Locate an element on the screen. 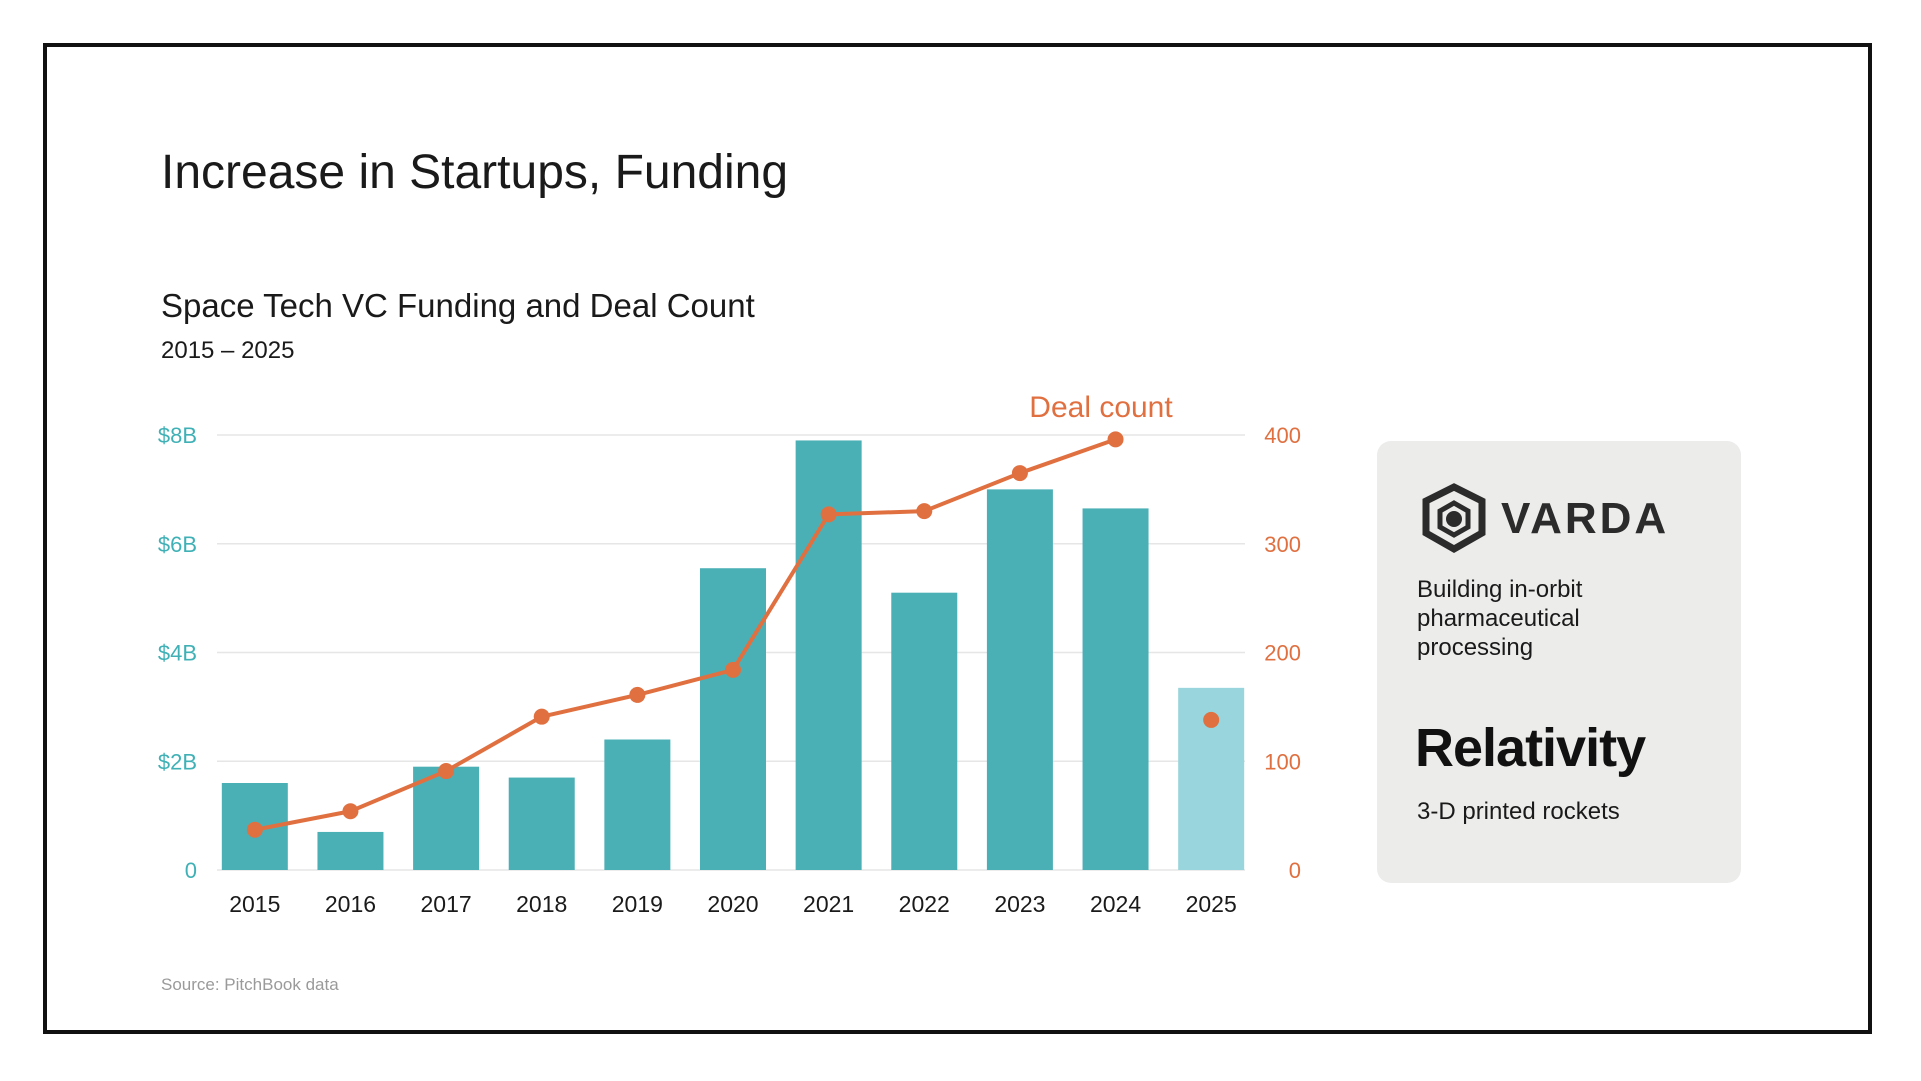 The image size is (1921, 1081). x-axis-tick-label: 2019 is located at coordinates (637, 904).